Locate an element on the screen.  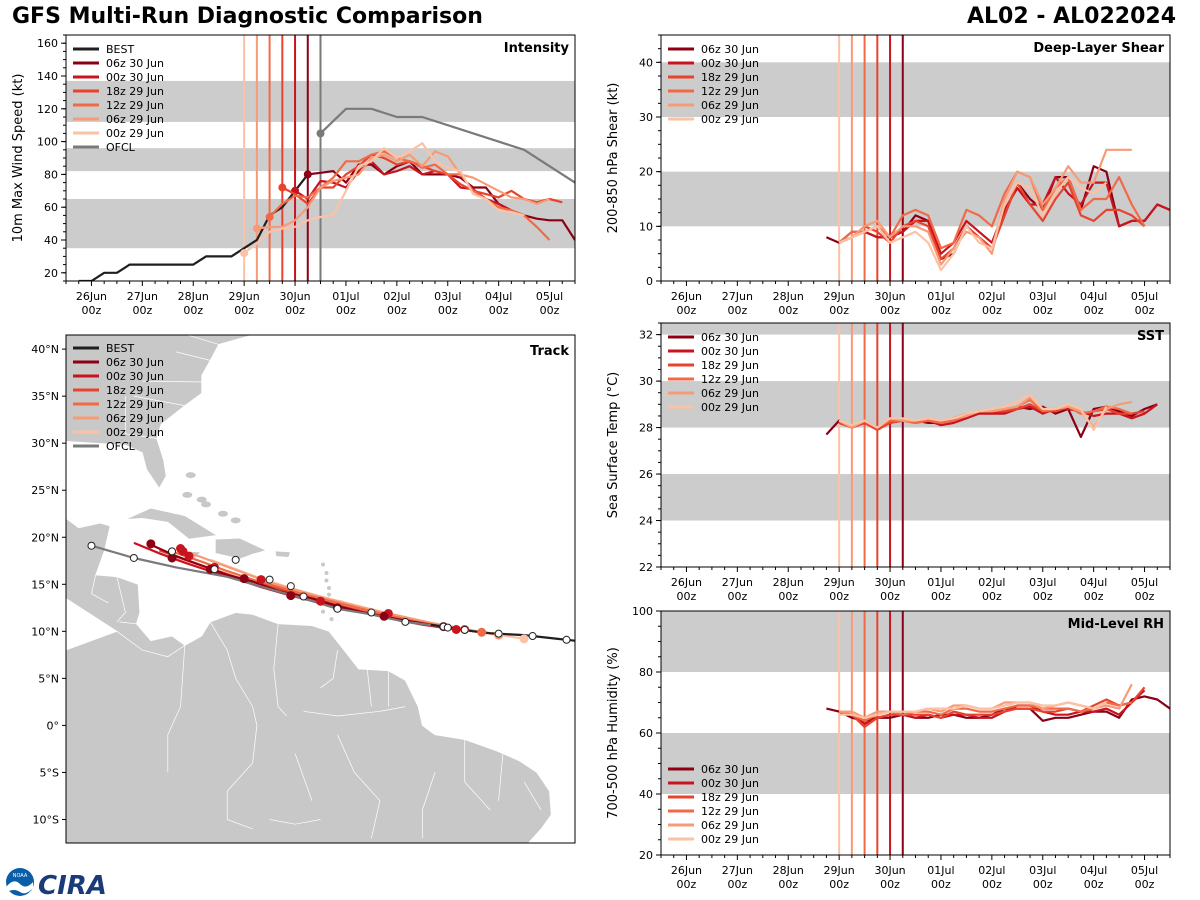
sst-ylabel: Sea Surface Temp (°C) is located at coordinates (613, 445).